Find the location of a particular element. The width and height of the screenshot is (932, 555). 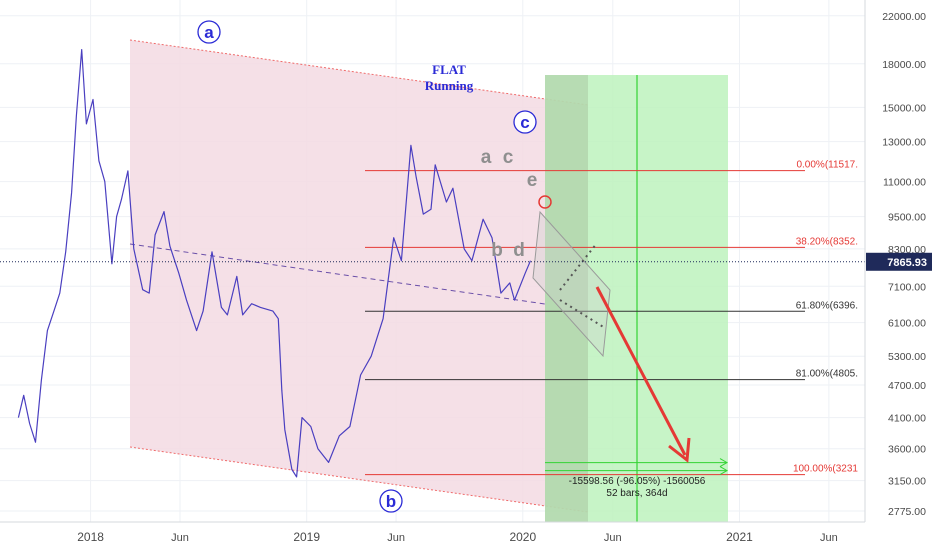

projection-arrow-head is located at coordinates (679, 450).